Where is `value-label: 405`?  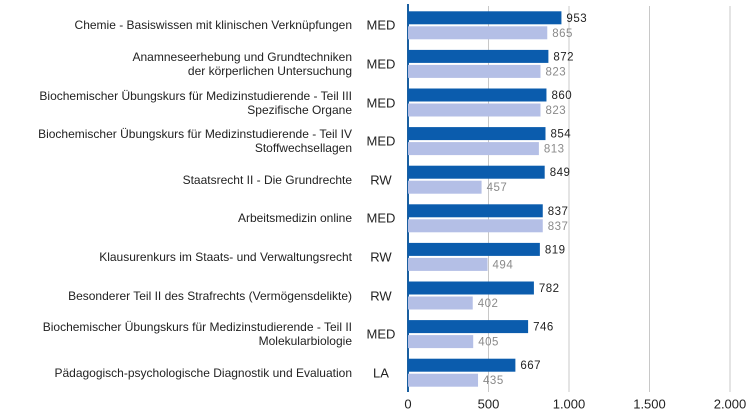 value-label: 405 is located at coordinates (488, 343).